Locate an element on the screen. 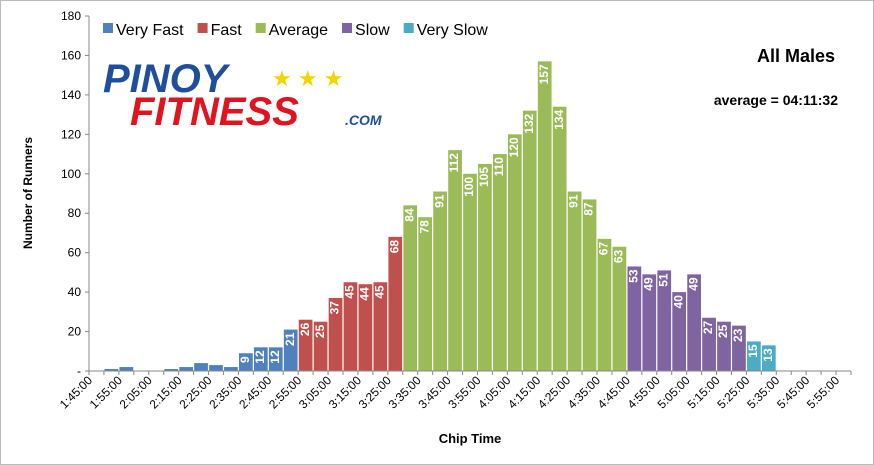 Image resolution: width=874 pixels, height=465 pixels. data-label: 68 is located at coordinates (394, 247).